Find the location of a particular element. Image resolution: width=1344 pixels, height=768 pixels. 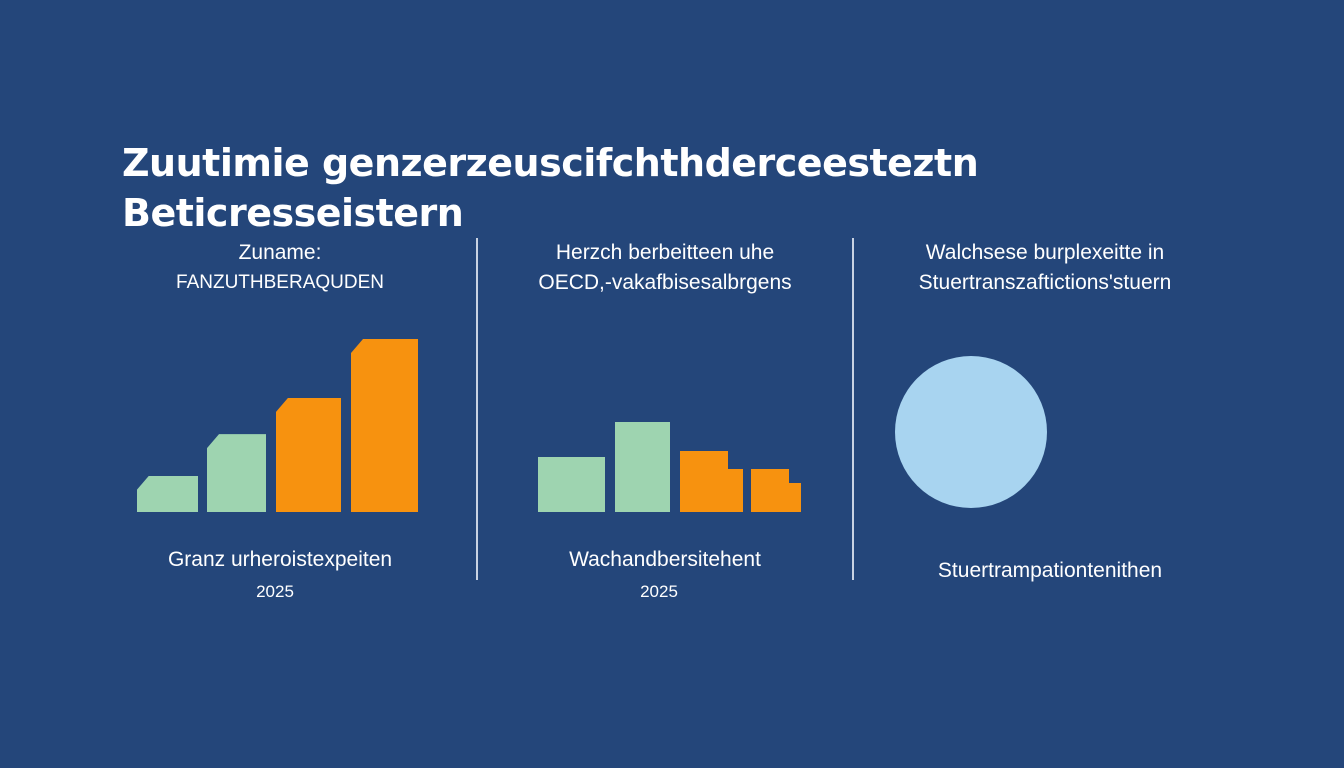

panel-1-heading-line-1: Zuname: is located at coordinates (280, 252).